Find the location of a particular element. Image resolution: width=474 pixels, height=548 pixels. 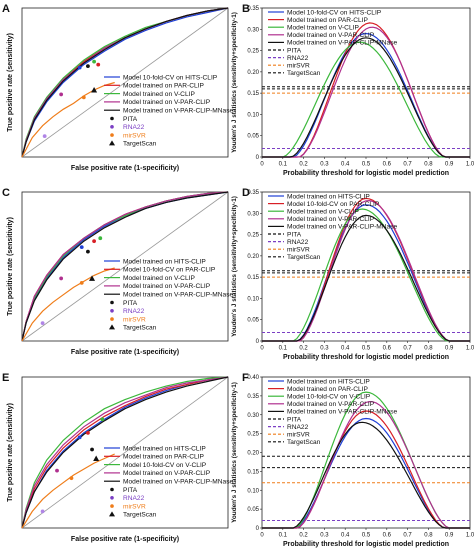

x-tick-label: 0.3 is located at coordinates (324, 349).